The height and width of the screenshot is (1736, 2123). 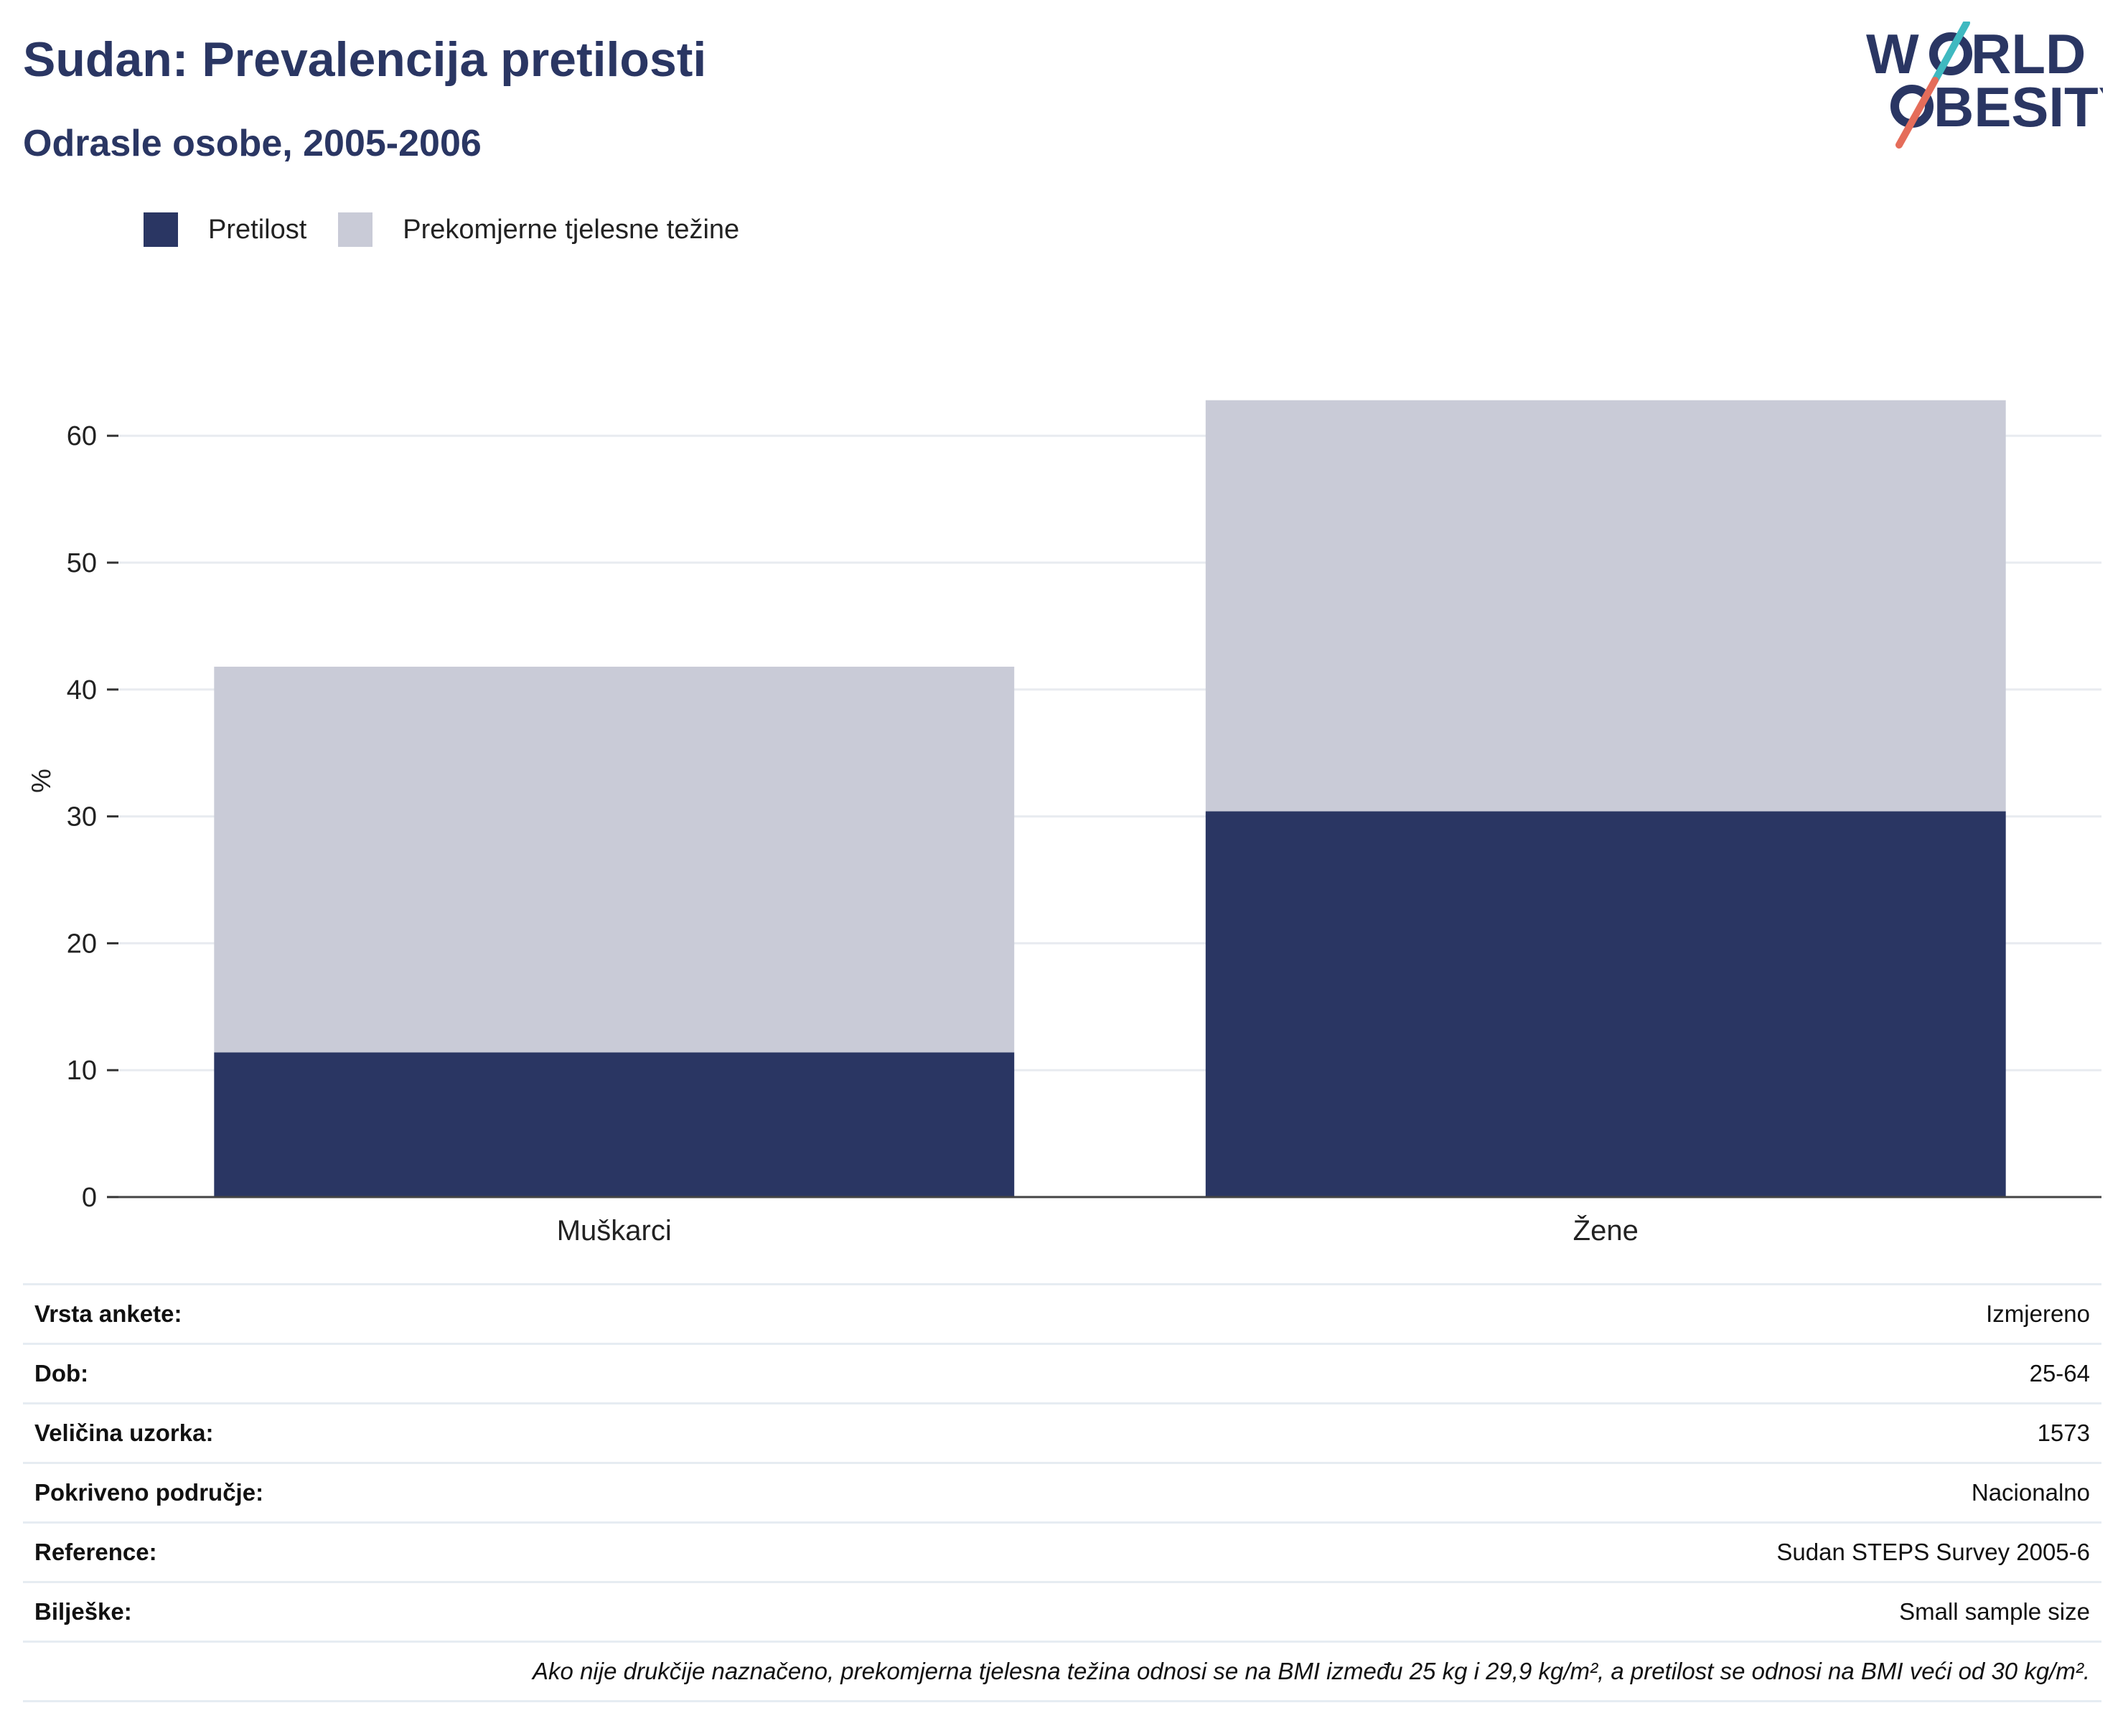 I want to click on info-value: Izmjereno, so click(x=1507, y=1313).